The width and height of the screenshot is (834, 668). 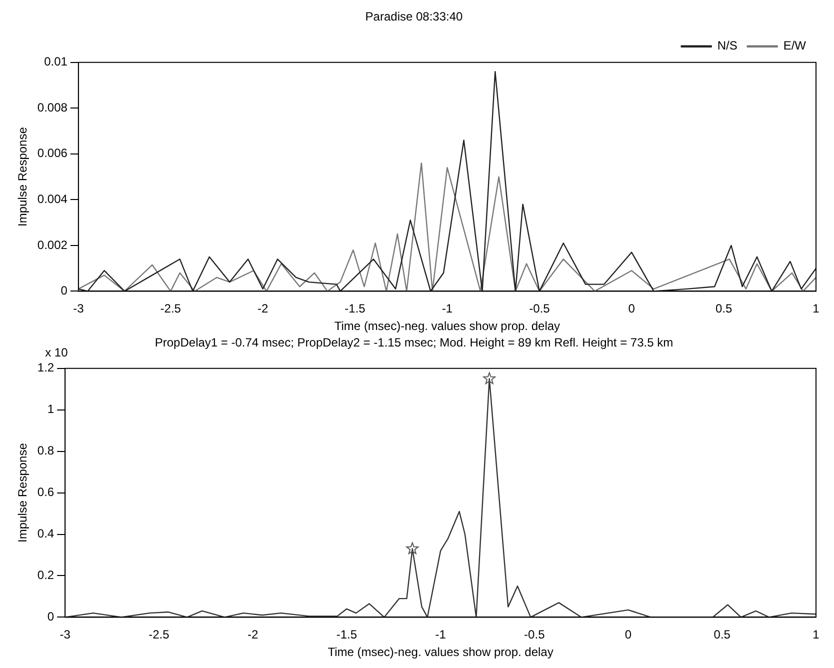 I want to click on chart-title: Paradise 08:33:40, so click(x=414, y=17).